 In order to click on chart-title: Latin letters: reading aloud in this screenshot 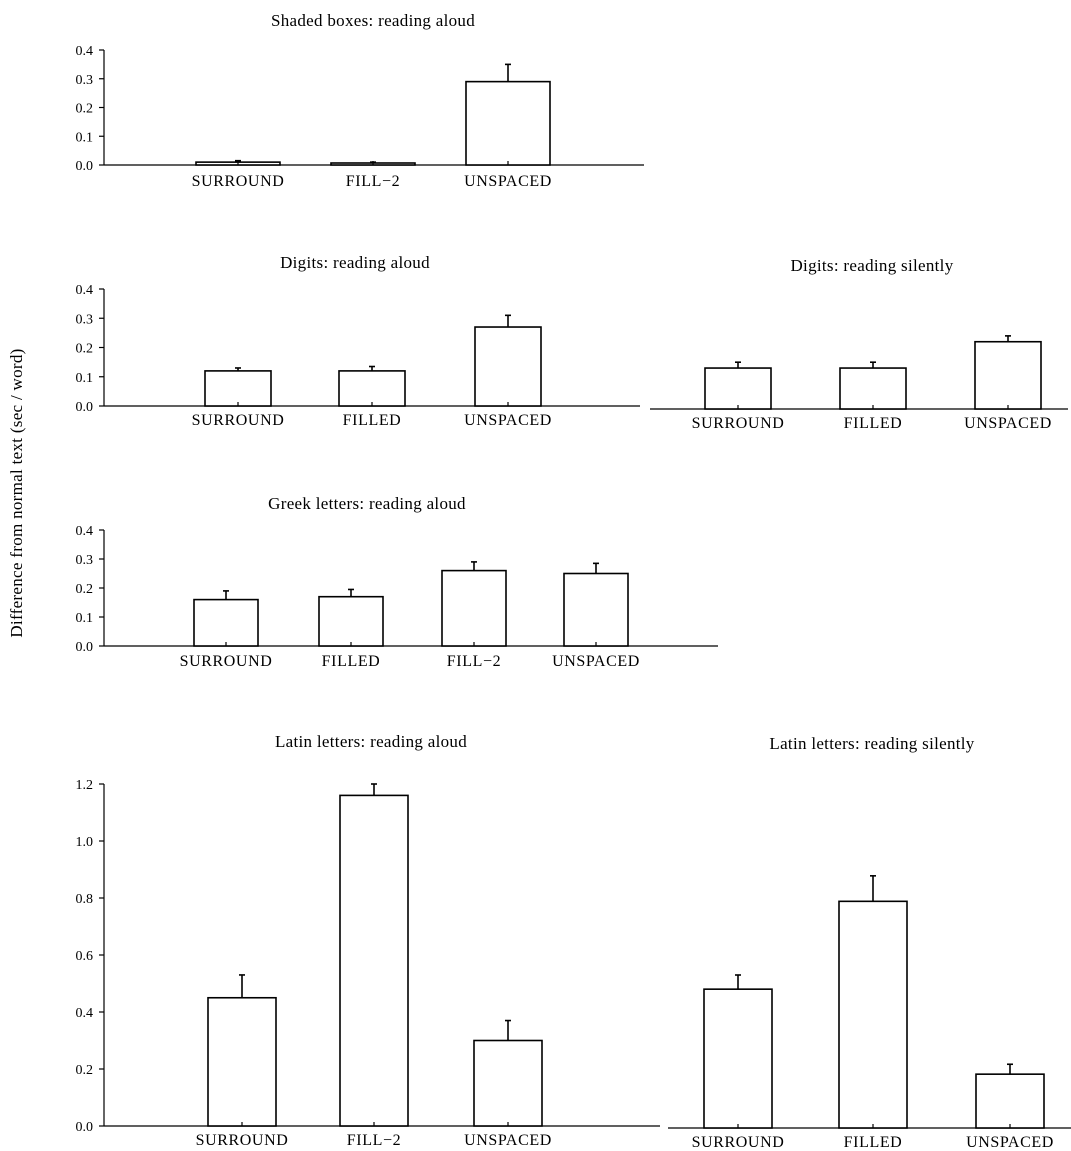, I will do `click(371, 741)`.